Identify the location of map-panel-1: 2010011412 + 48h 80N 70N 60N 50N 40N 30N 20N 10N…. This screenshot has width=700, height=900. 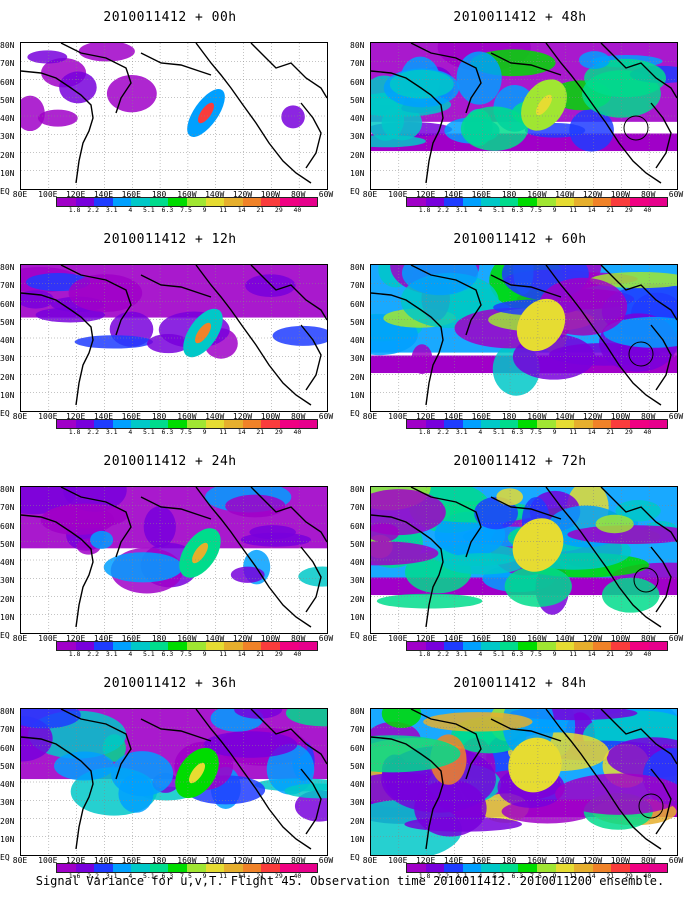
(520, 111).